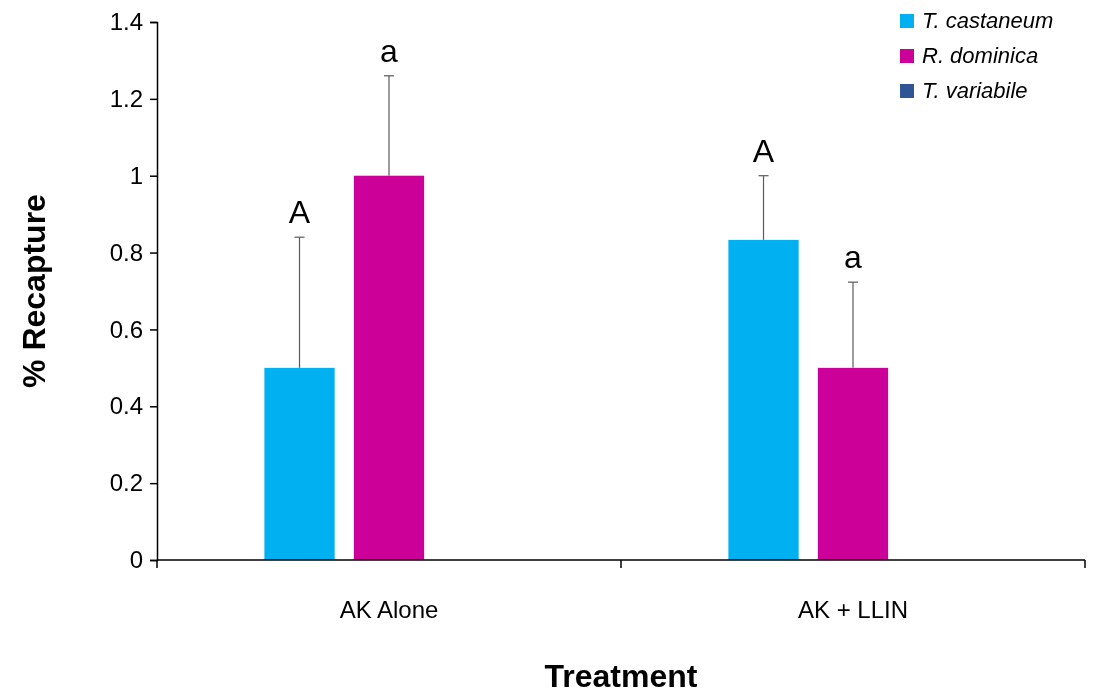 The width and height of the screenshot is (1119, 696). What do you see at coordinates (988, 20) in the screenshot?
I see `legend-label: T. castaneum` at bounding box center [988, 20].